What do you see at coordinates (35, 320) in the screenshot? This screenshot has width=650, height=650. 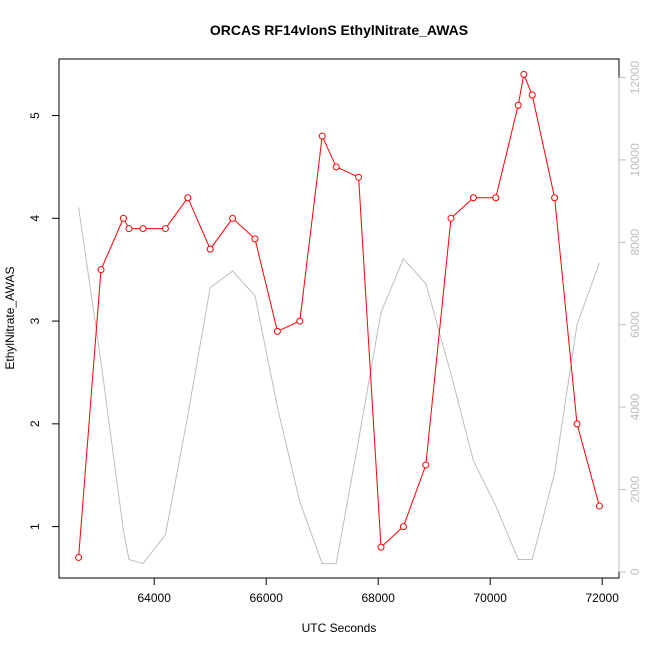 I see `y-tick-label: 3` at bounding box center [35, 320].